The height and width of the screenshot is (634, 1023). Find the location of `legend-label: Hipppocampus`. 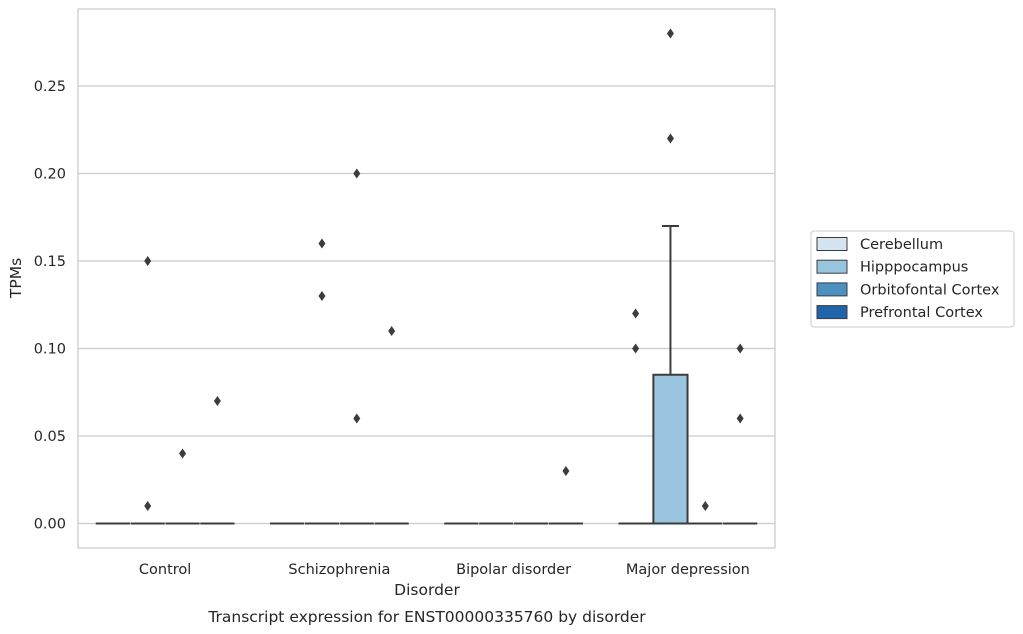

legend-label: Hipppocampus is located at coordinates (914, 268).